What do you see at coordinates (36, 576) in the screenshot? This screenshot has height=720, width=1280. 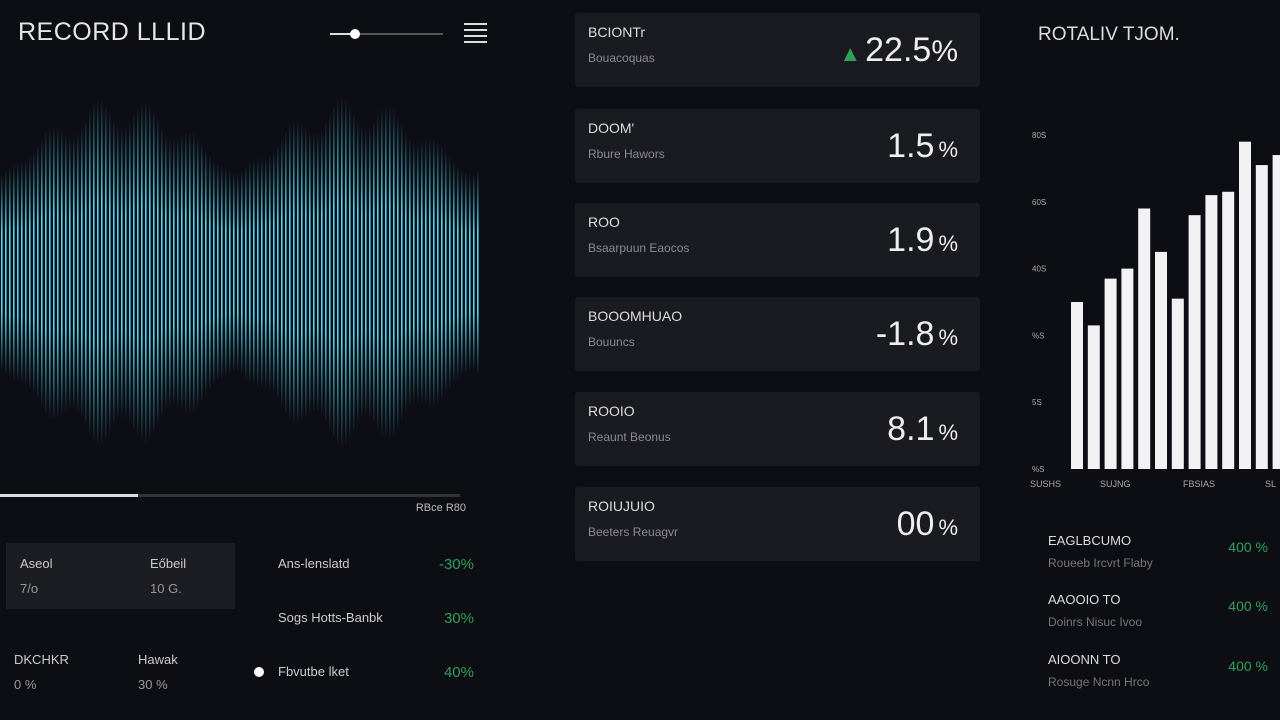 I see `stat-item: Aseol 7/o` at bounding box center [36, 576].